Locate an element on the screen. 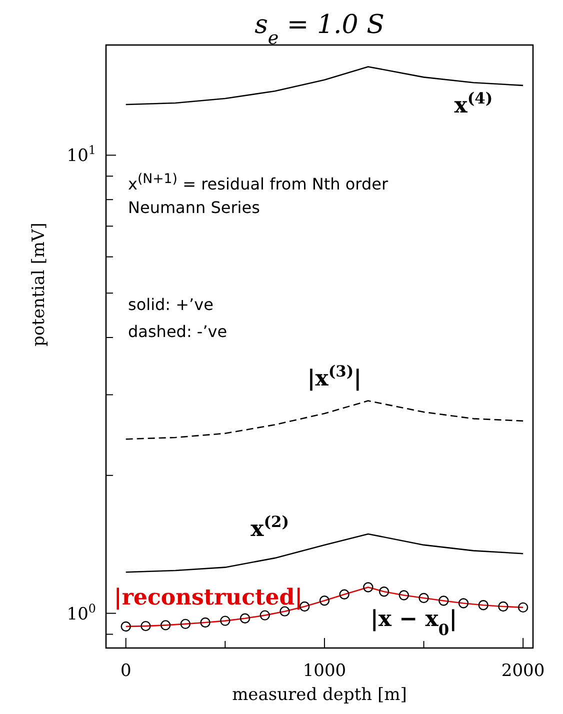 The image size is (563, 714). line-series is located at coordinates (324, 420).